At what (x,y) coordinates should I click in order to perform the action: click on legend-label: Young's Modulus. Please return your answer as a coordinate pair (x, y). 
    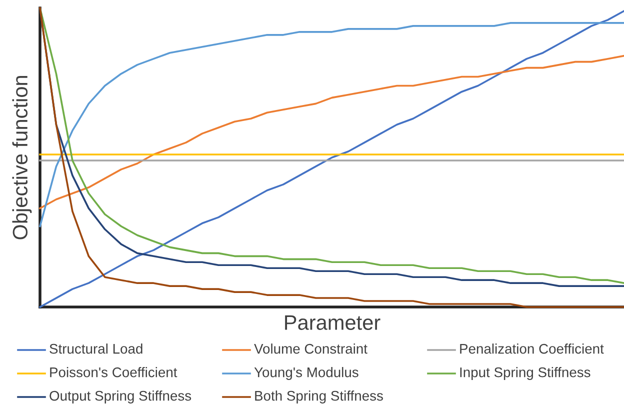
    Looking at the image, I should click on (306, 373).